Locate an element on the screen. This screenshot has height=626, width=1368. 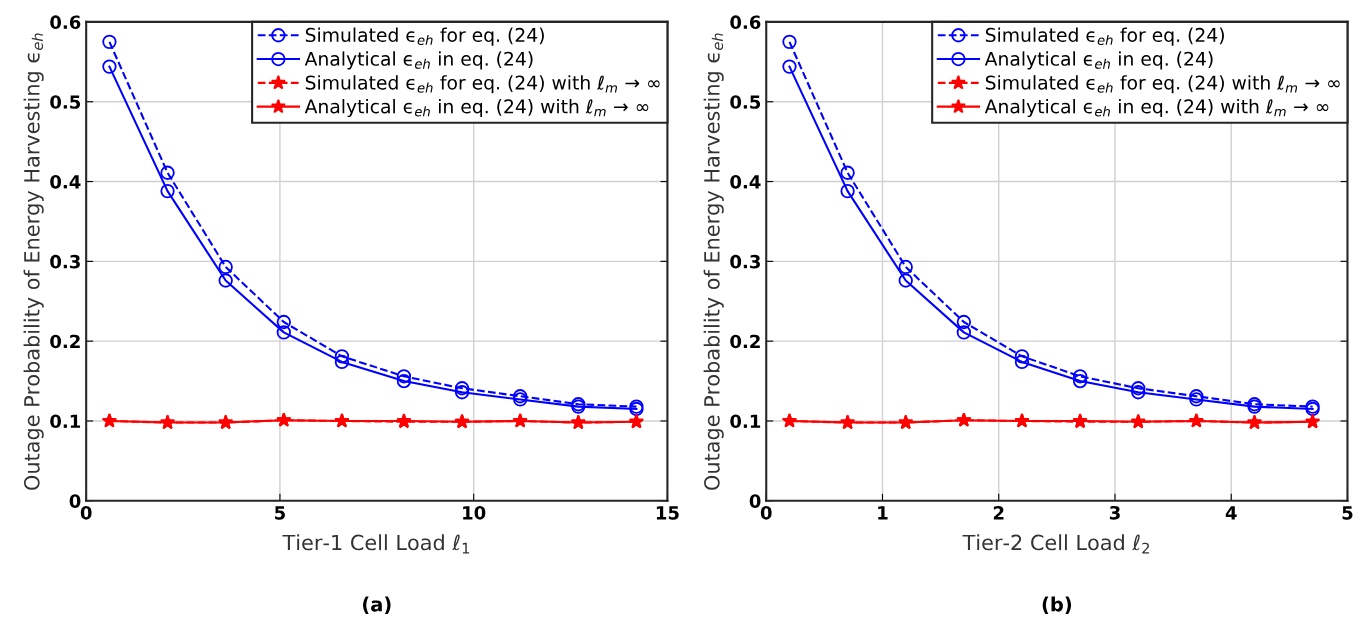
text: (a) is located at coordinates (377, 605).